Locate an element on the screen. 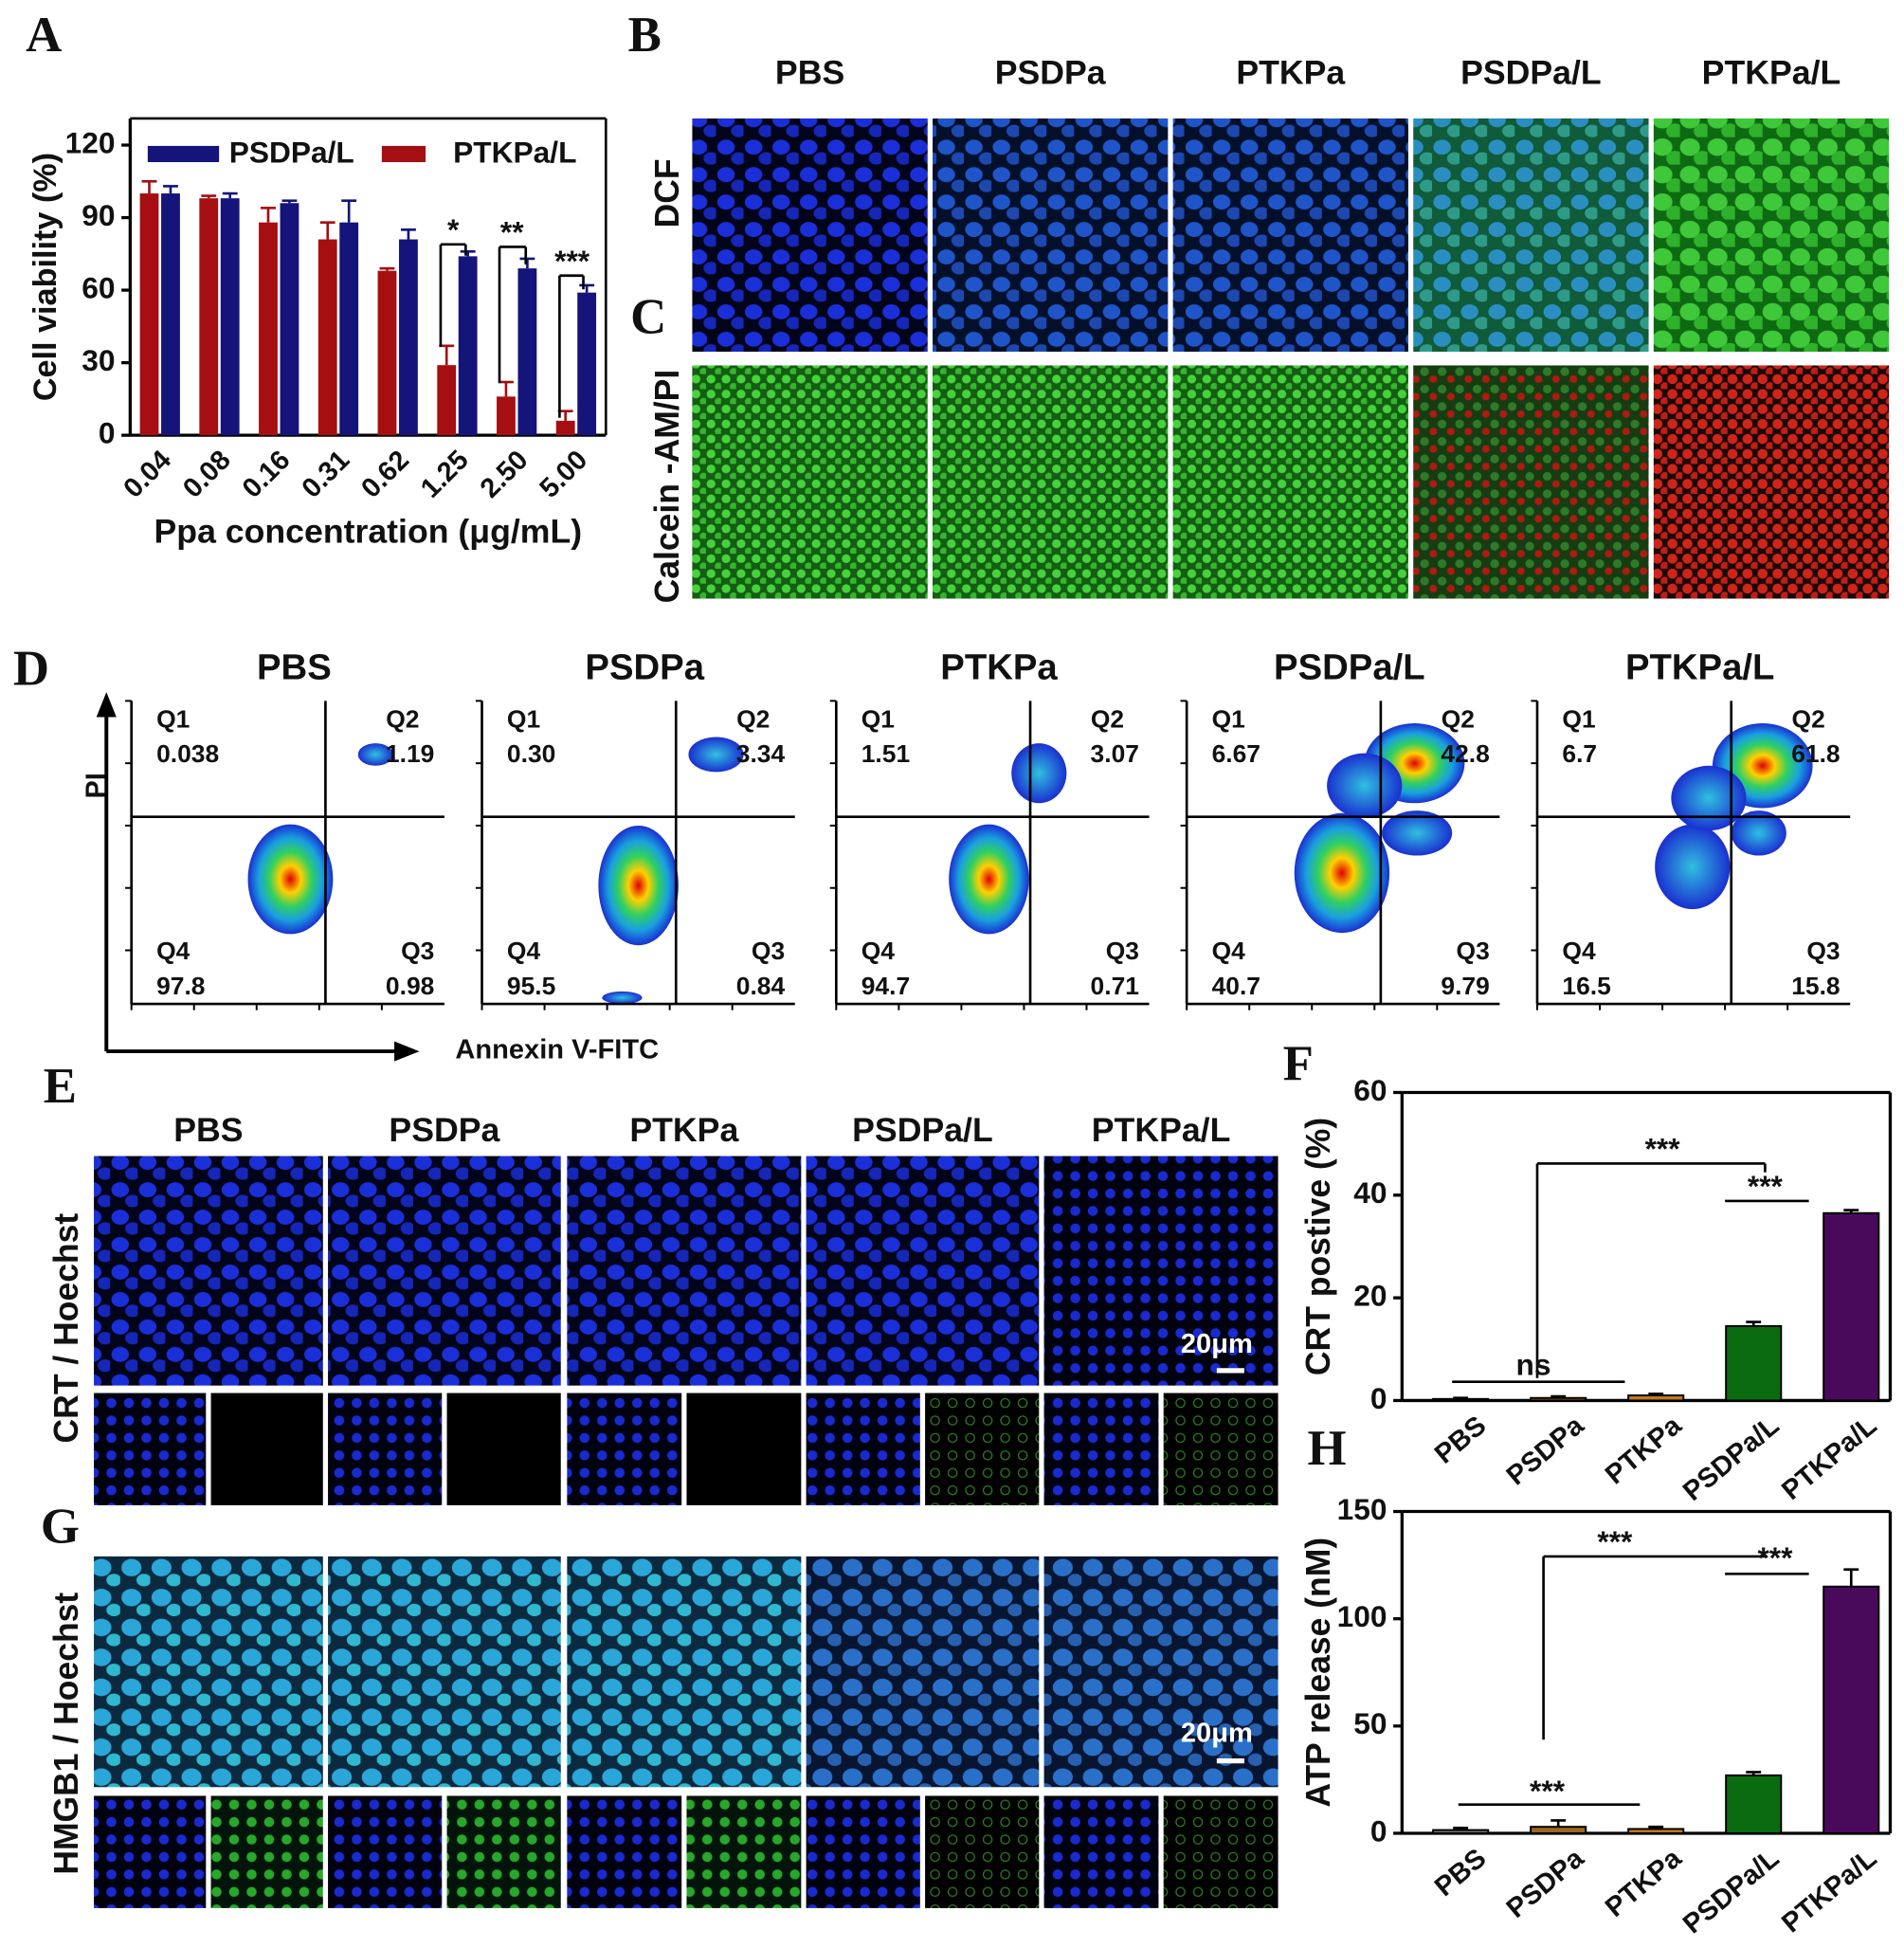  panel-label: B is located at coordinates (645, 35).